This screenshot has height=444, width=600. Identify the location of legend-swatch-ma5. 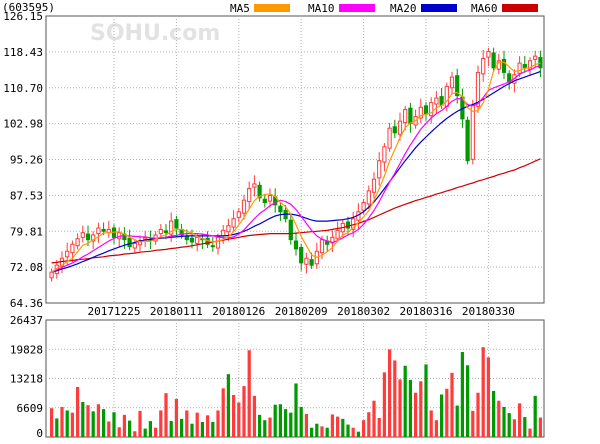
(272, 8).